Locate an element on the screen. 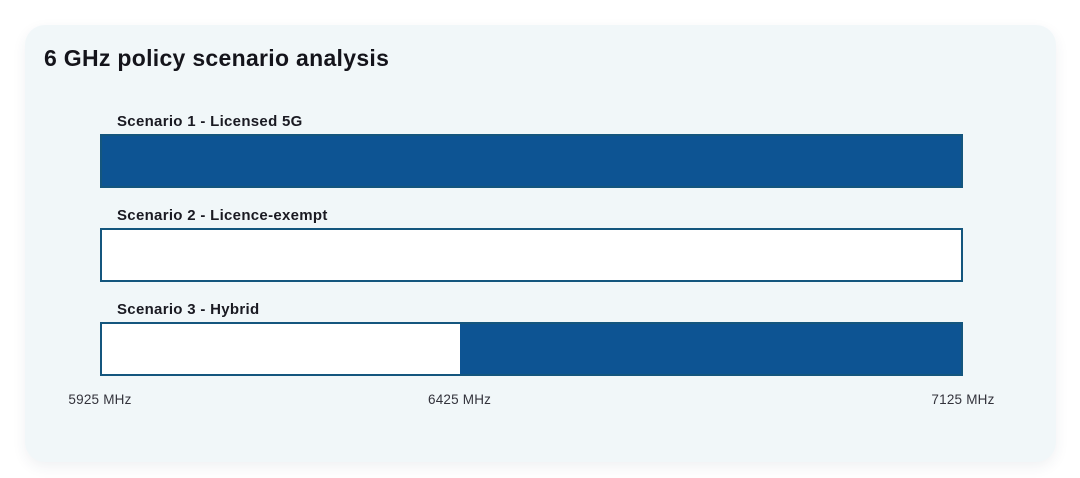 Image resolution: width=1080 pixels, height=478 pixels. scenario-3-bar is located at coordinates (531, 349).